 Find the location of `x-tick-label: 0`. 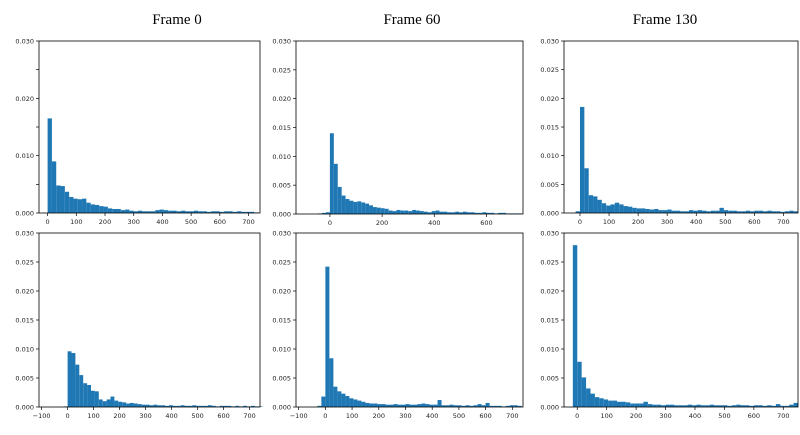

x-tick-label: 0 is located at coordinates (330, 223).